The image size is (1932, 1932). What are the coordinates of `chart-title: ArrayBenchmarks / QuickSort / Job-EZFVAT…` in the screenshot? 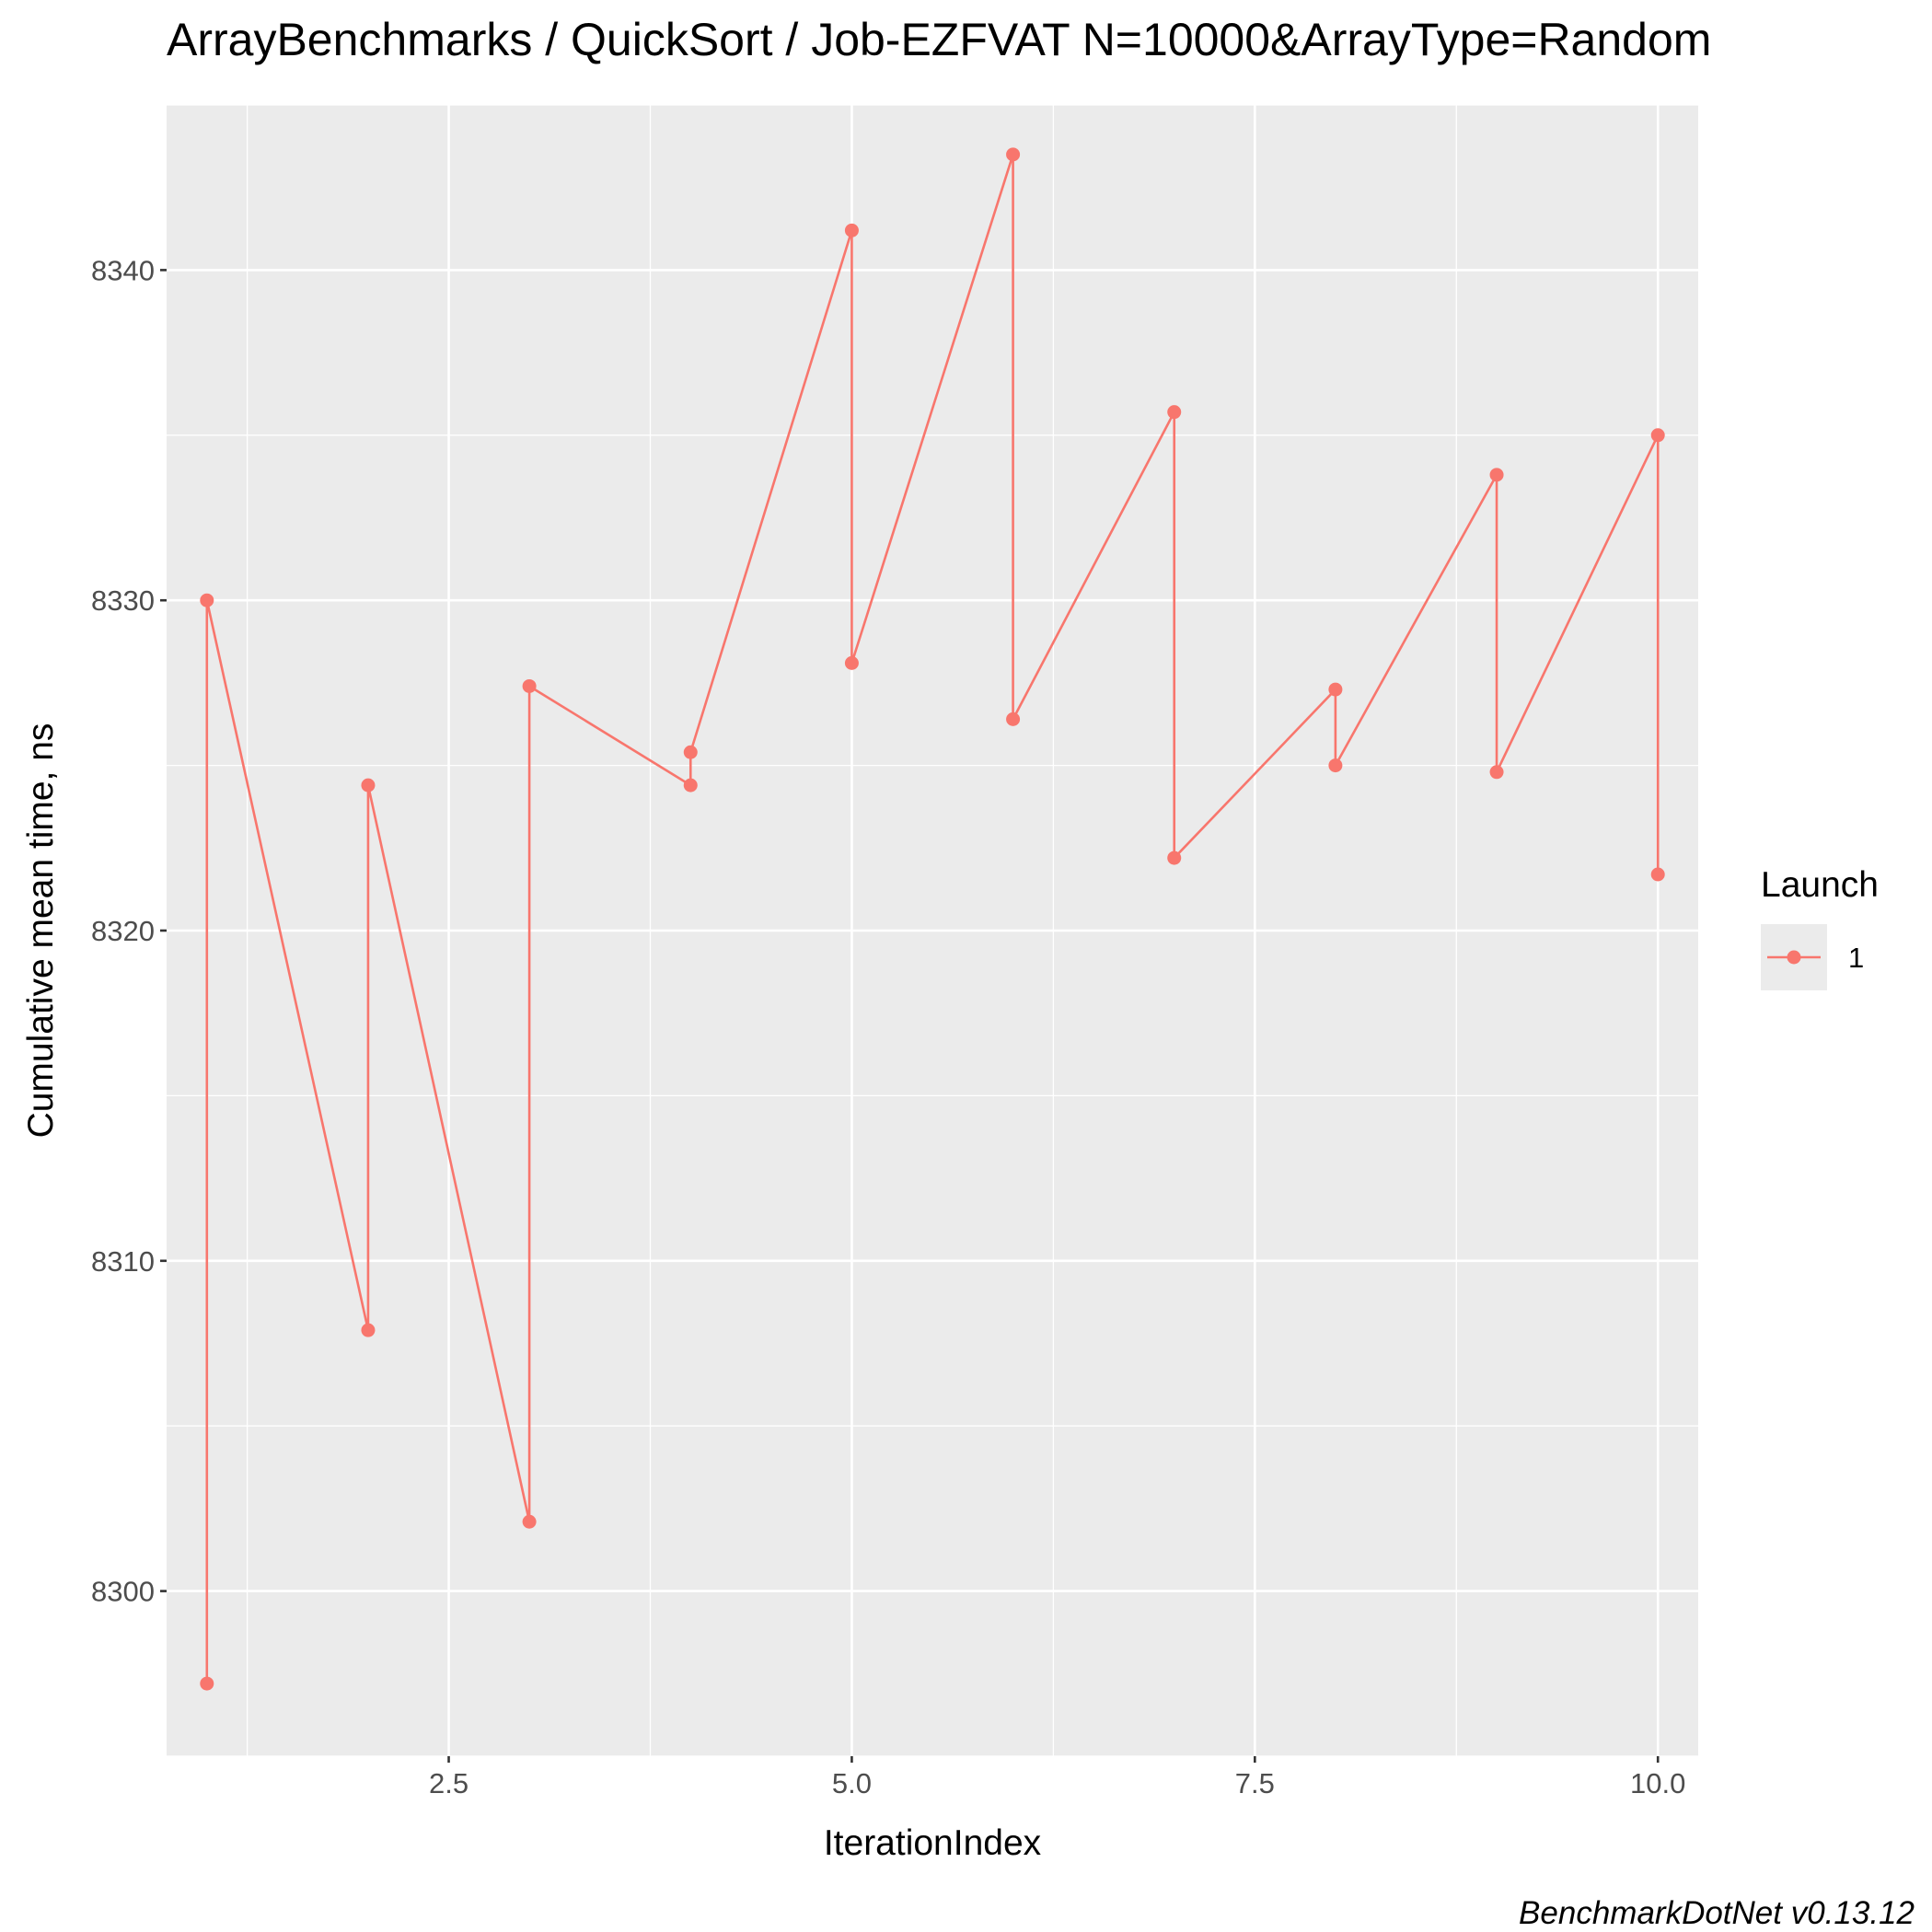 It's located at (939, 40).